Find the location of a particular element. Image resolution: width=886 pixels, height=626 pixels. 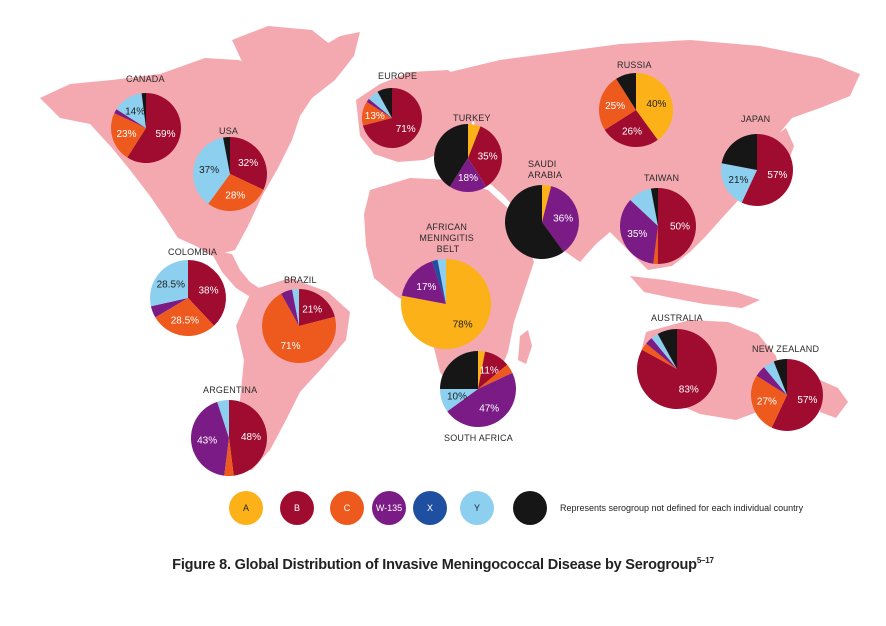

pie-slice-japan-b is located at coordinates (767, 170).